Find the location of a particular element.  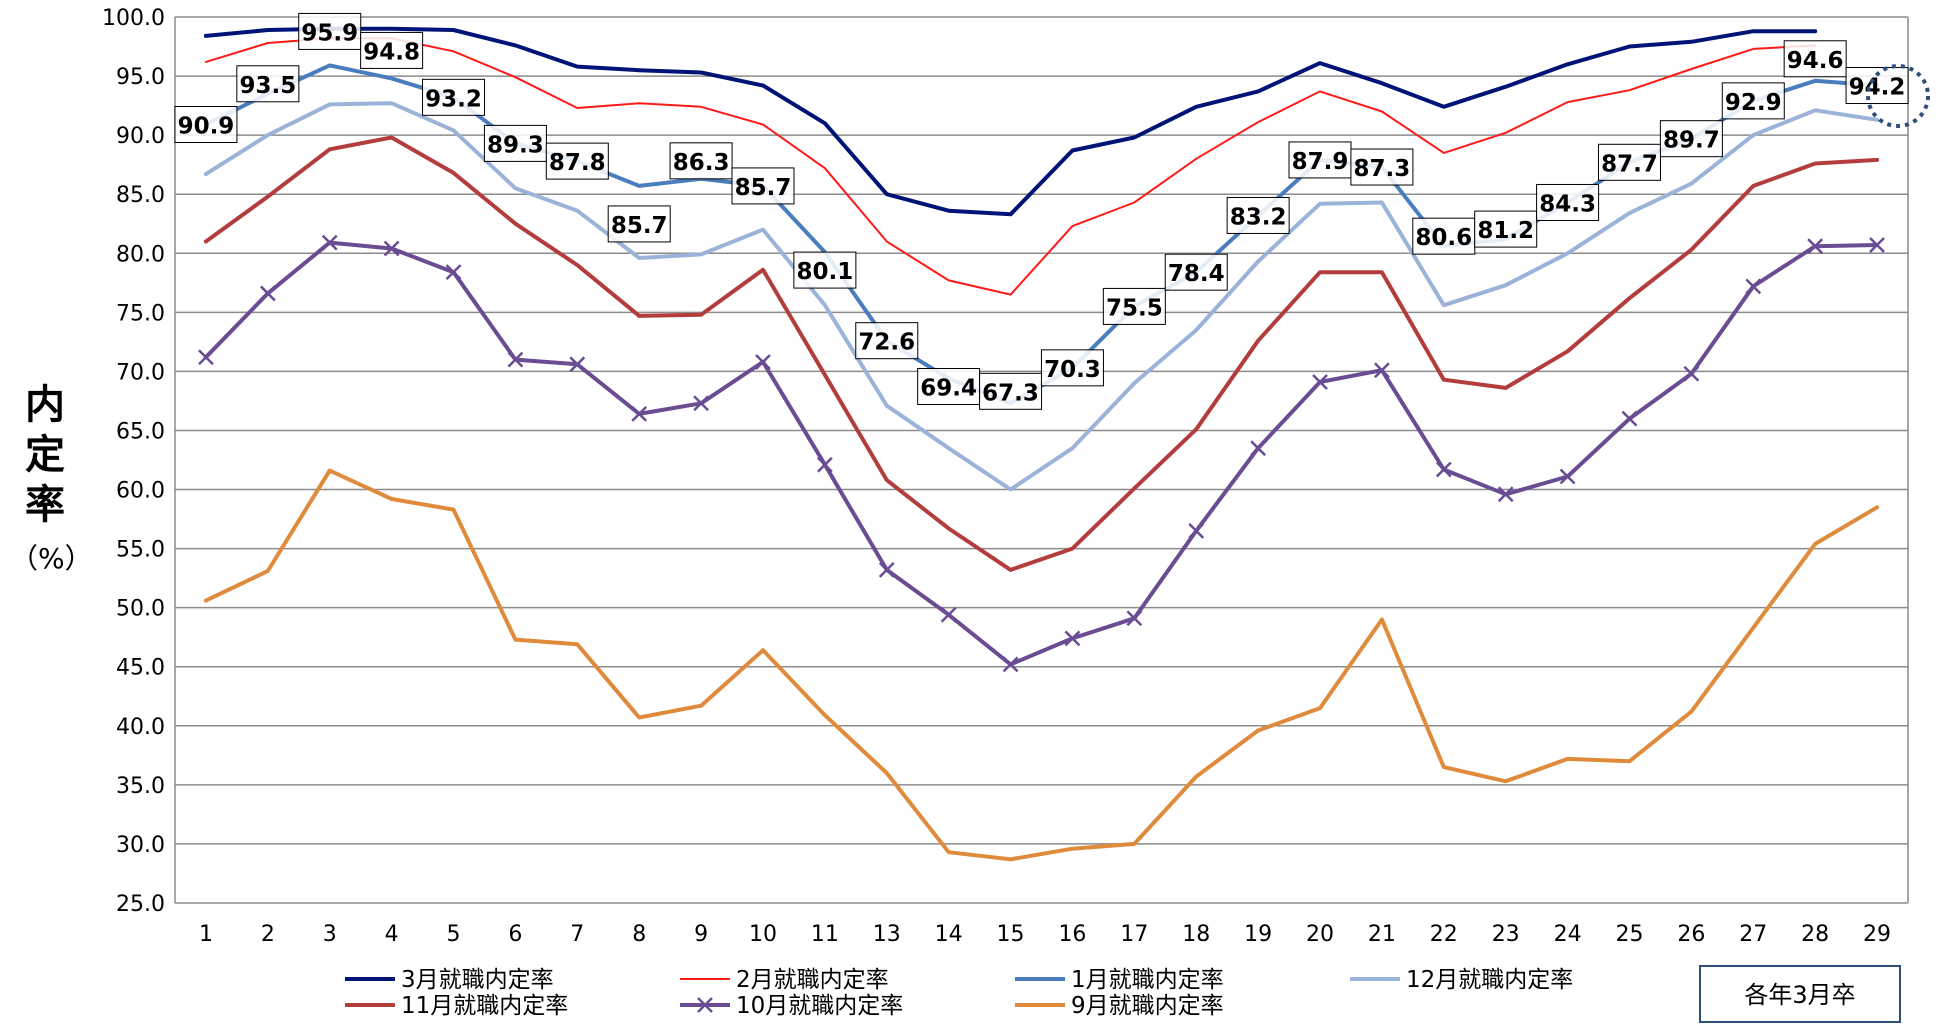

data-label: 95.9 is located at coordinates (330, 31).